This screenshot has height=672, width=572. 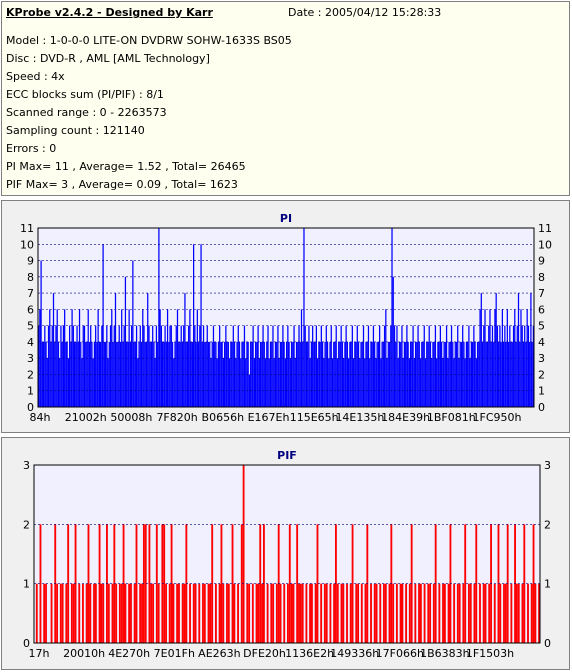 I want to click on pi-xtick: 184E39h, so click(x=405, y=417).